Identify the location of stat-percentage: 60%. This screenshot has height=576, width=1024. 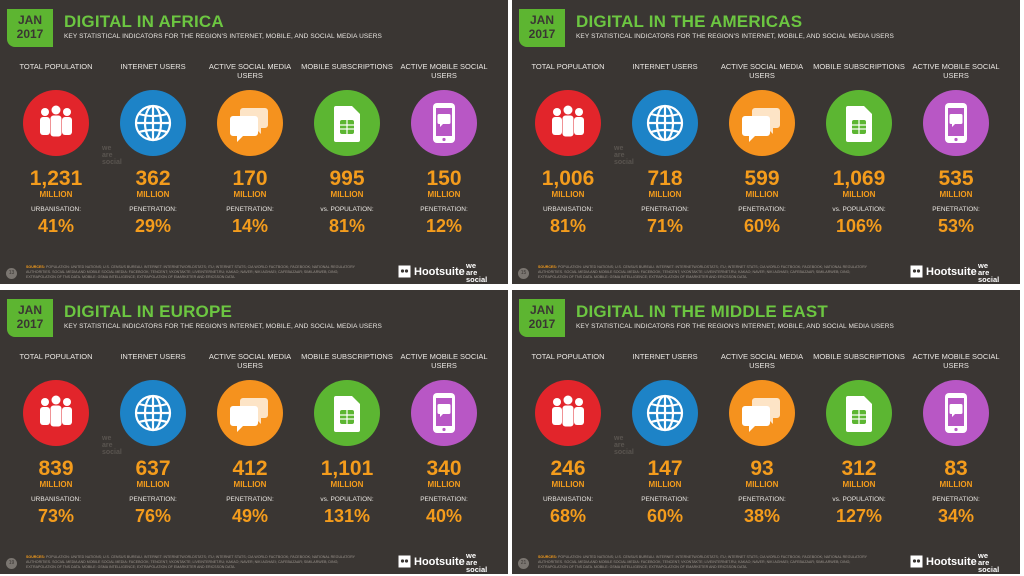
(665, 516).